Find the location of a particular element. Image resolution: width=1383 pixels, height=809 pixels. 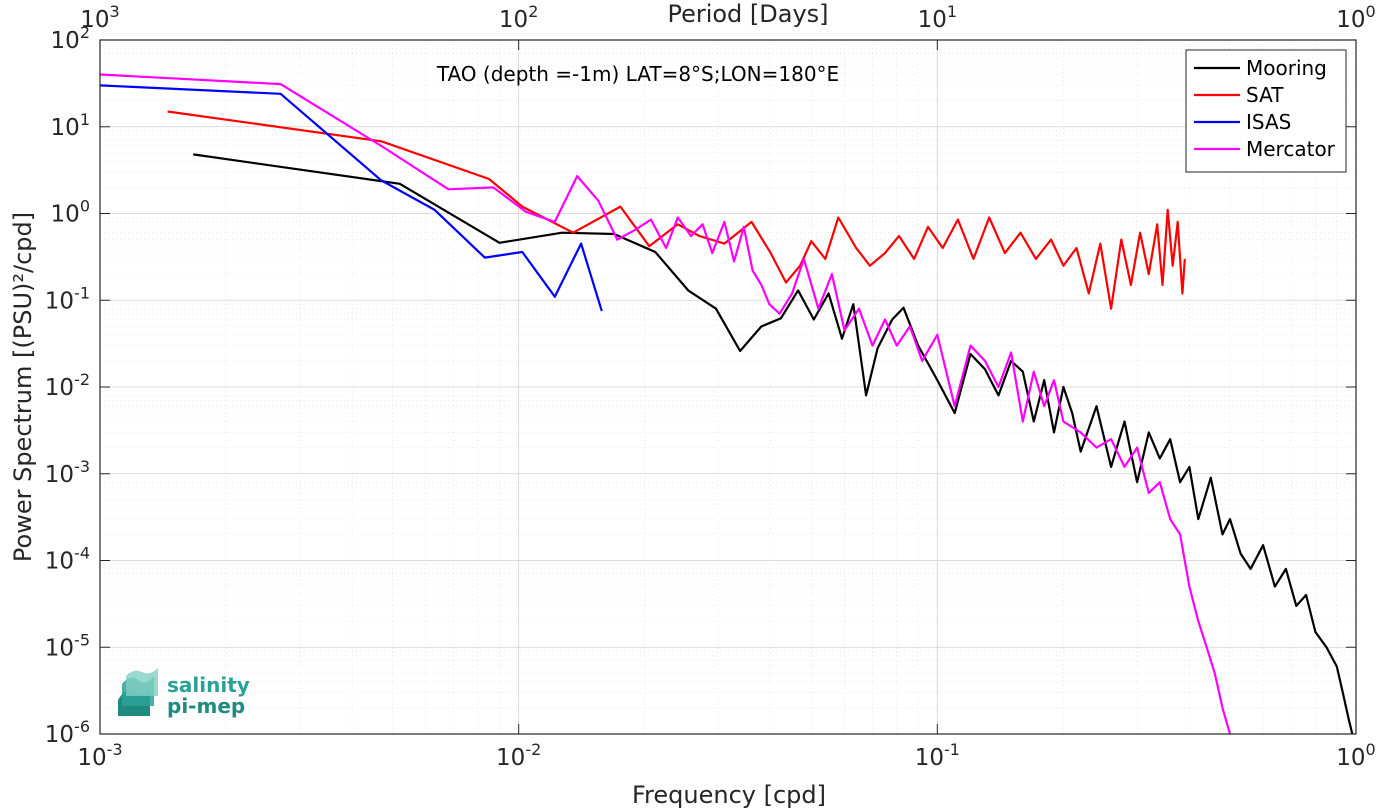

legend: Mooring SAT ISAS Mercator is located at coordinates (1266, 111).